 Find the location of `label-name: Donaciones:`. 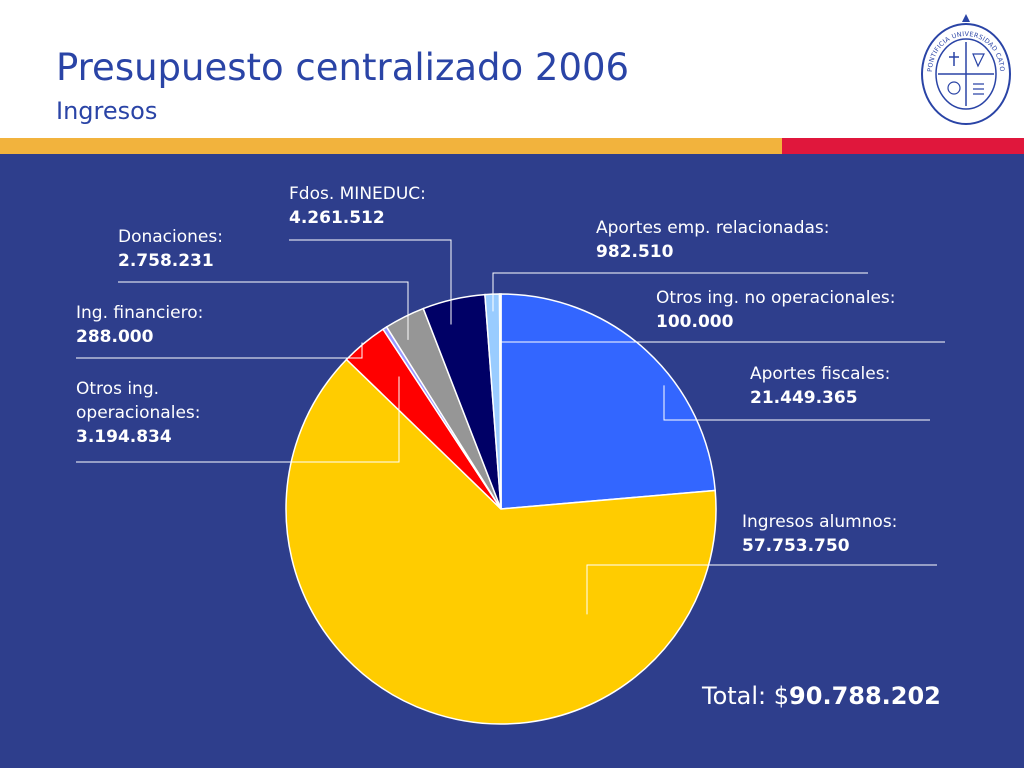

label-name: Donaciones: is located at coordinates (170, 237).